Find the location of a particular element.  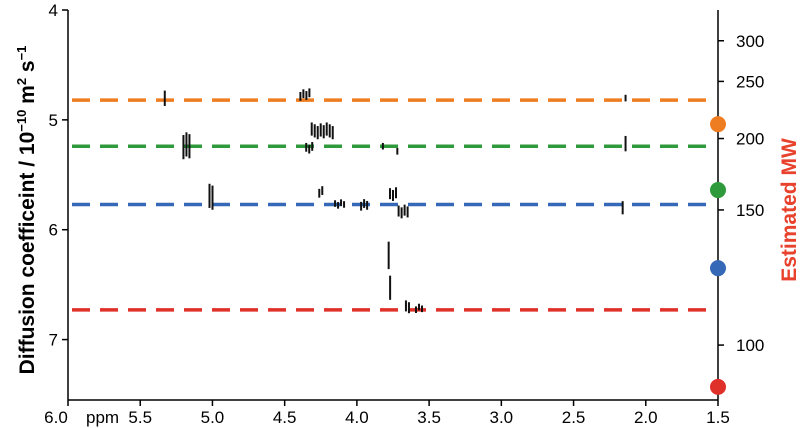

x-tick-label: 3.5 is located at coordinates (429, 417).